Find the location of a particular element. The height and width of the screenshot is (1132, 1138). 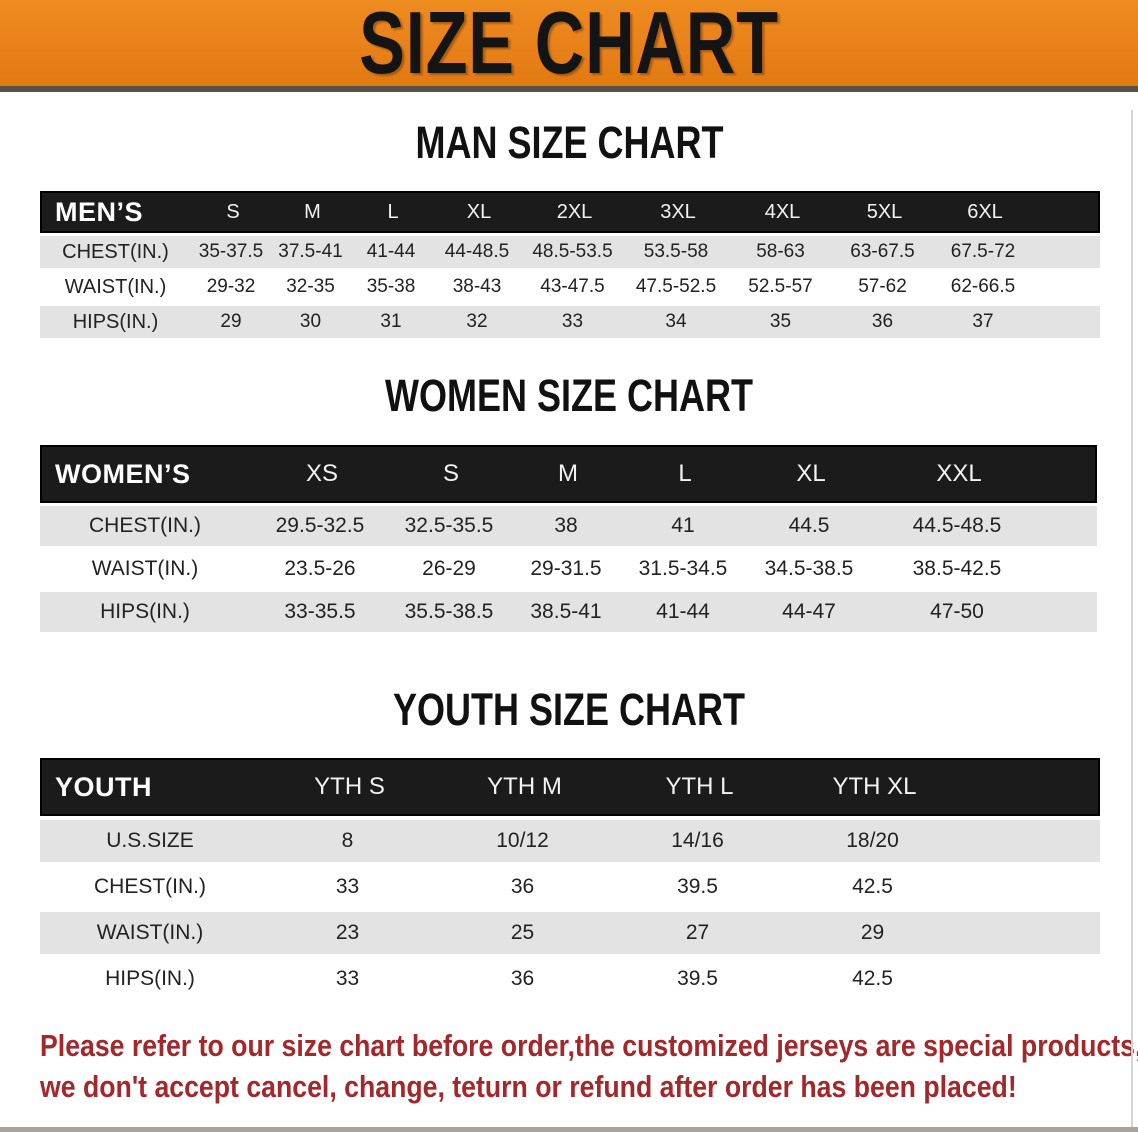

table-row: HIPS(IN.) 29 30 31 32 33 34 35 36 37 is located at coordinates (570, 322).